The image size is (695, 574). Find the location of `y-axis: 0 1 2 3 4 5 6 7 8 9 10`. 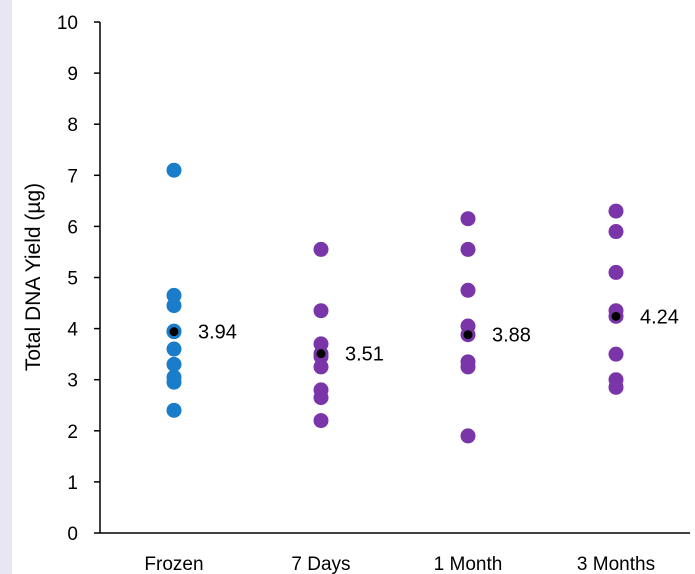

y-axis: 0 1 2 3 4 5 6 7 8 9 10 is located at coordinates (79, 279).